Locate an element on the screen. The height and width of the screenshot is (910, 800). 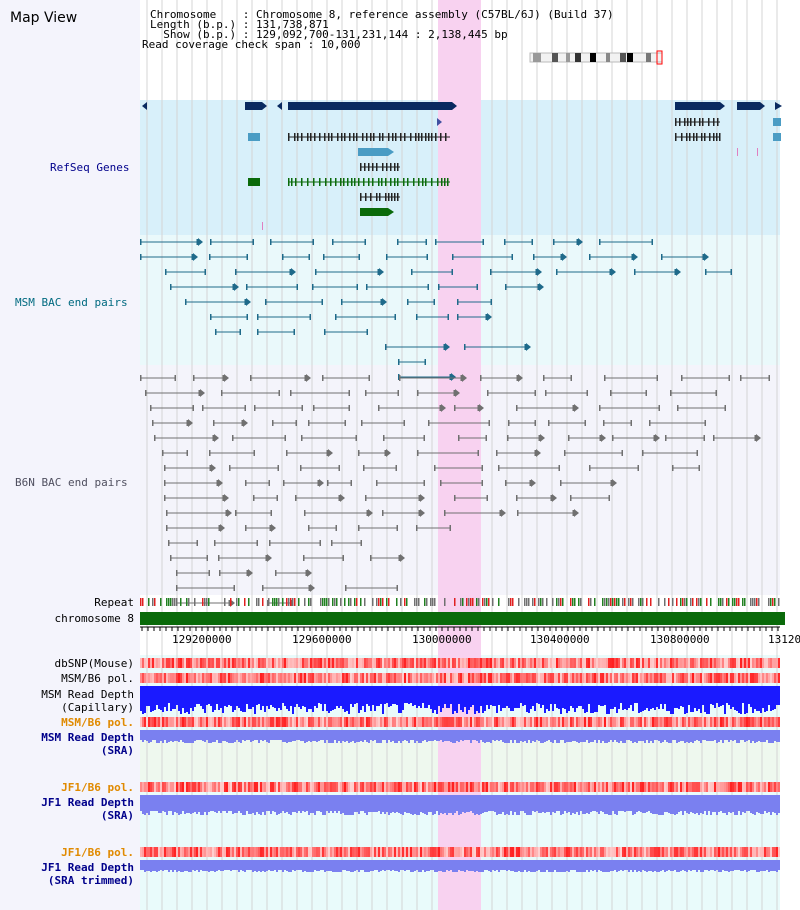
msm-read-depth-capillary-label: MSM Read Depth (Capillary) is located at coordinates (87, 701).